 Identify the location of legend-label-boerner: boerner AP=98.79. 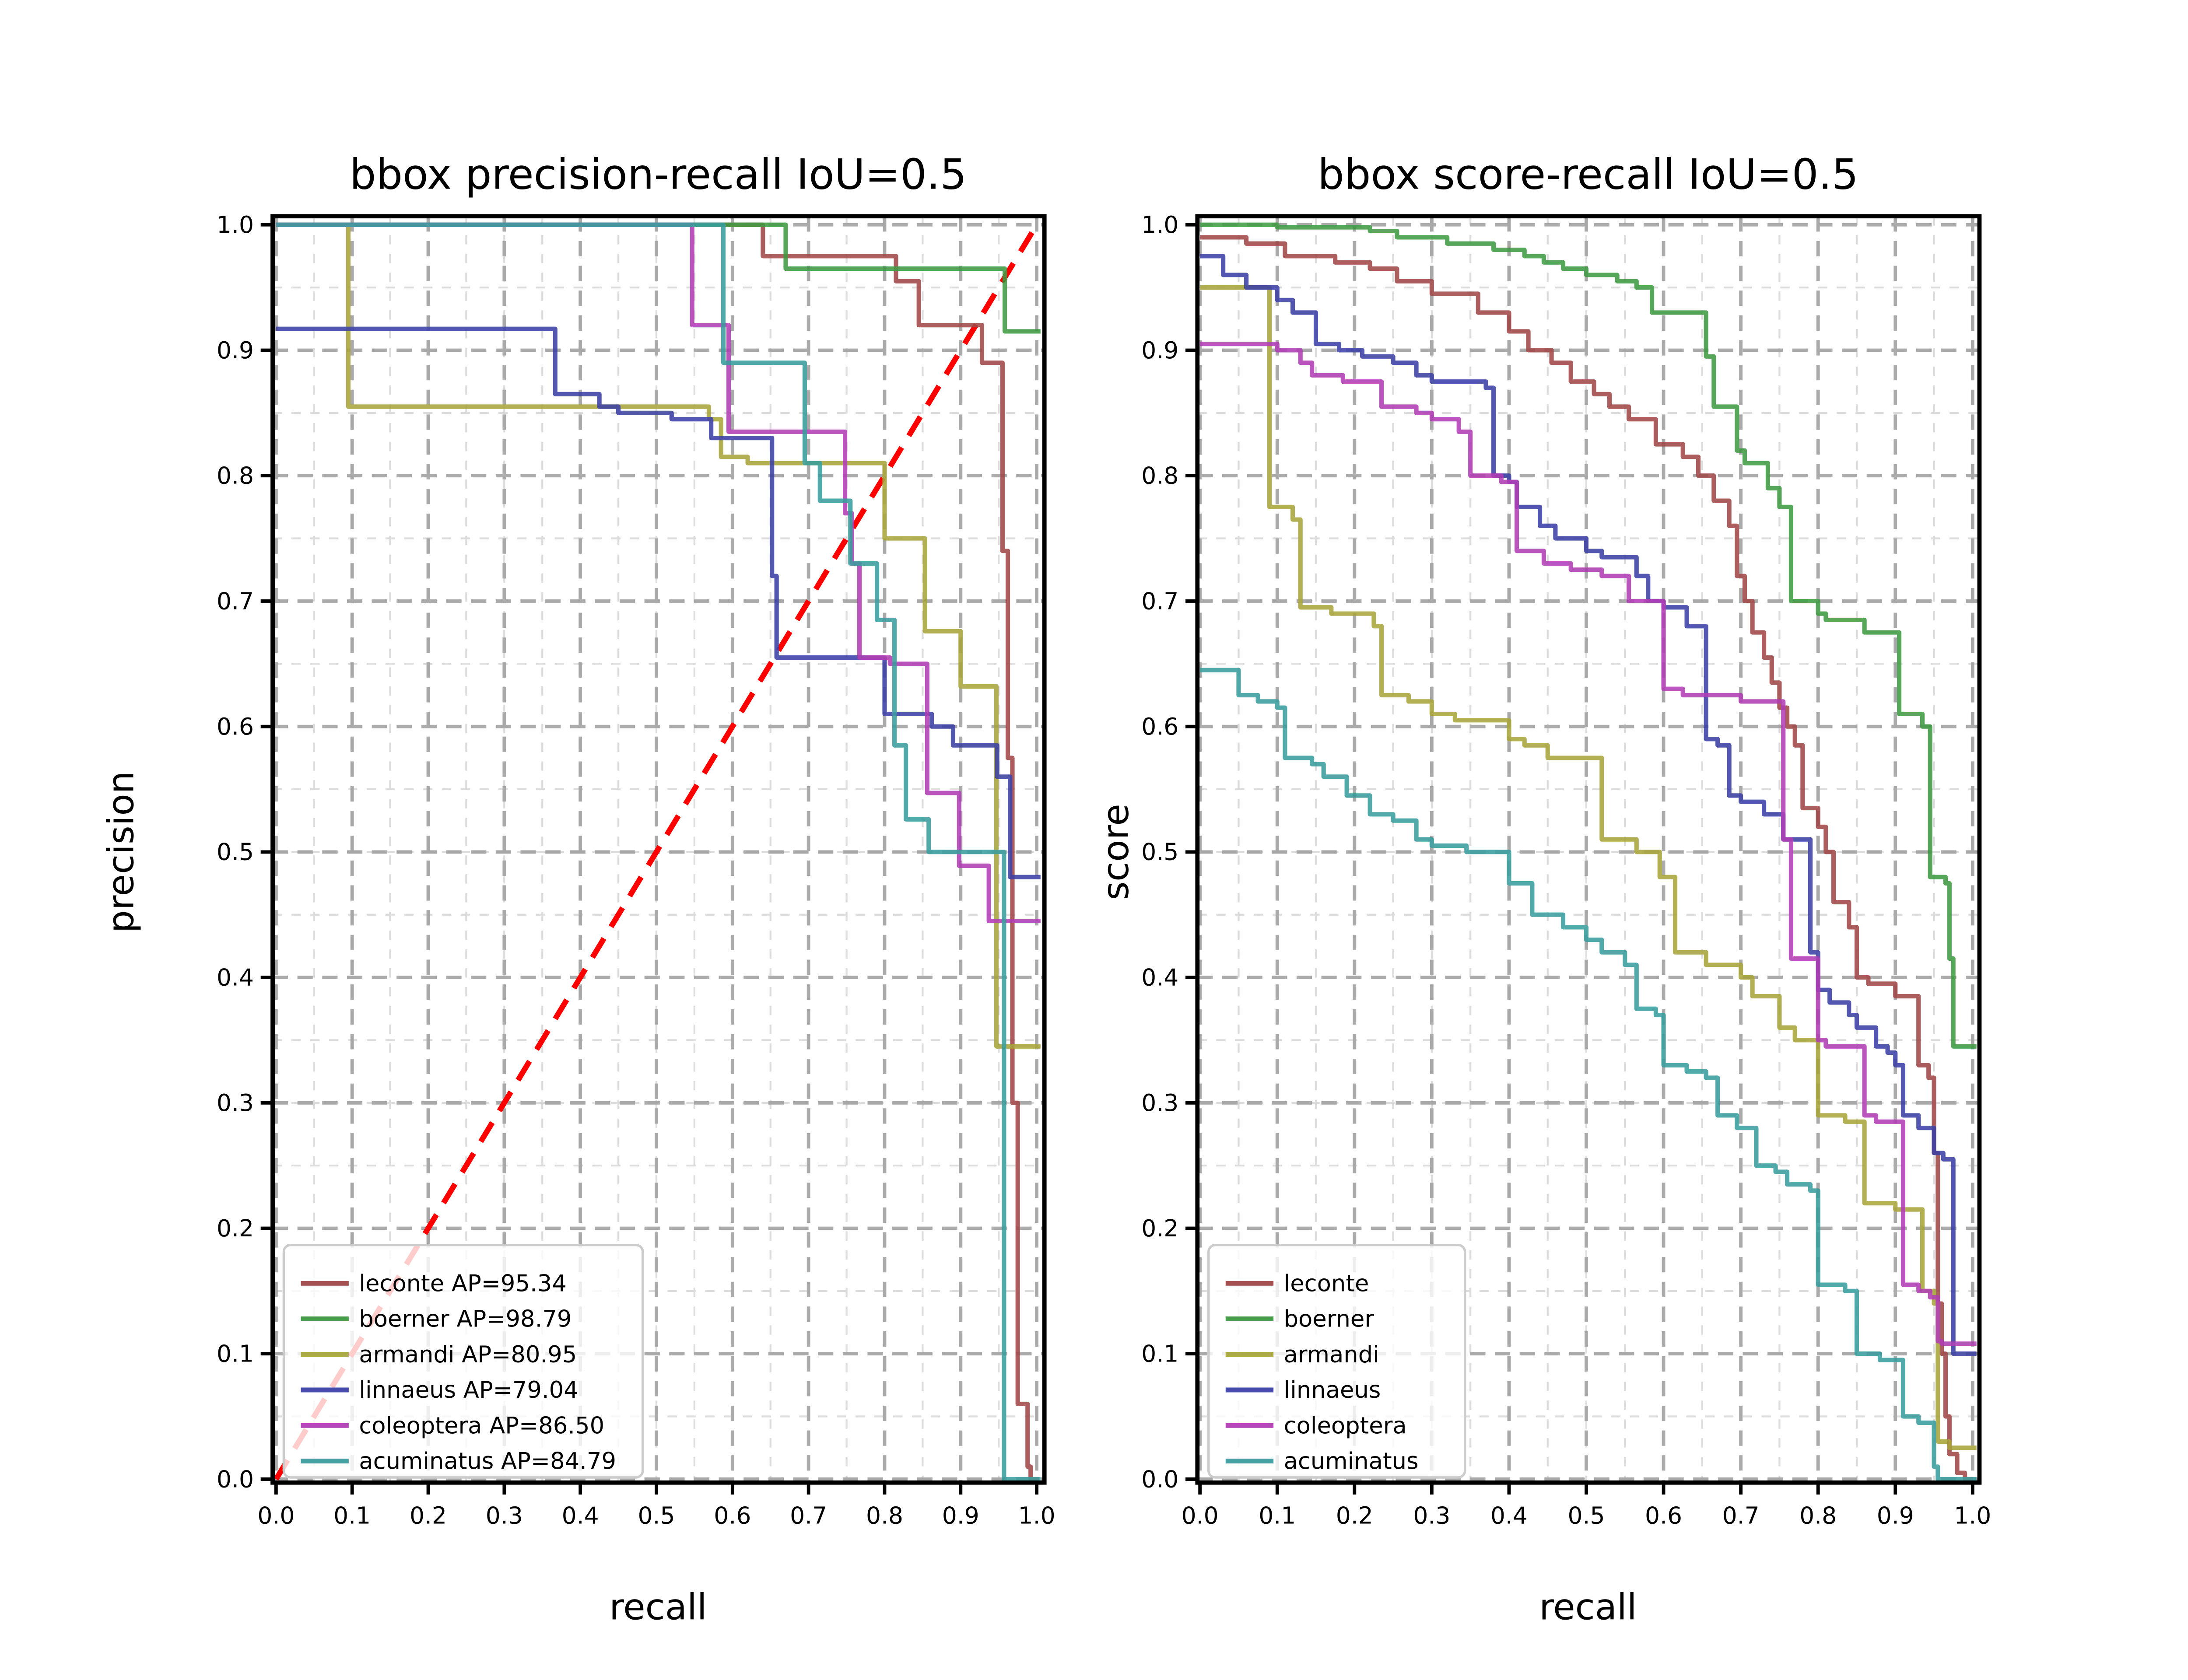
(466, 1319).